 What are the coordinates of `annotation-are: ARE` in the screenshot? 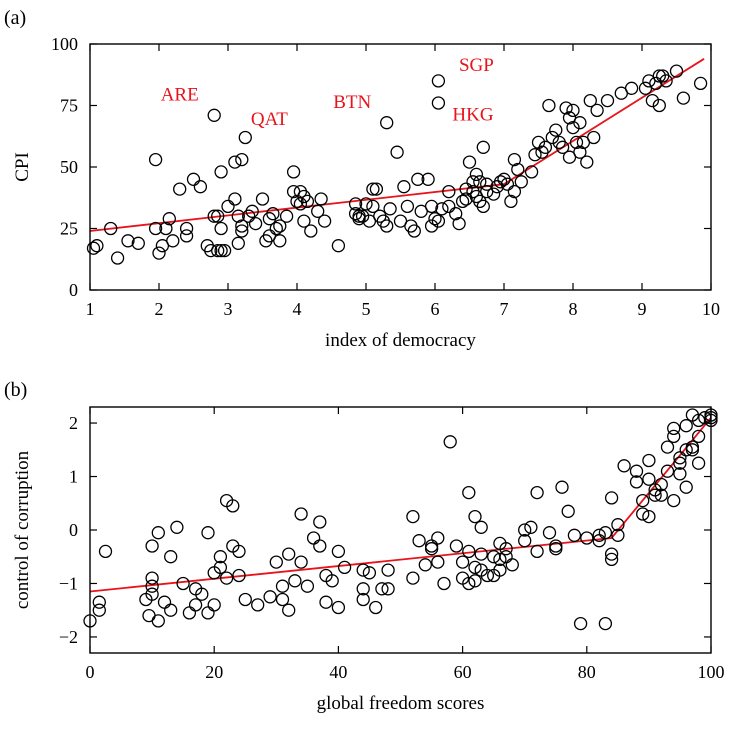 It's located at (180, 95).